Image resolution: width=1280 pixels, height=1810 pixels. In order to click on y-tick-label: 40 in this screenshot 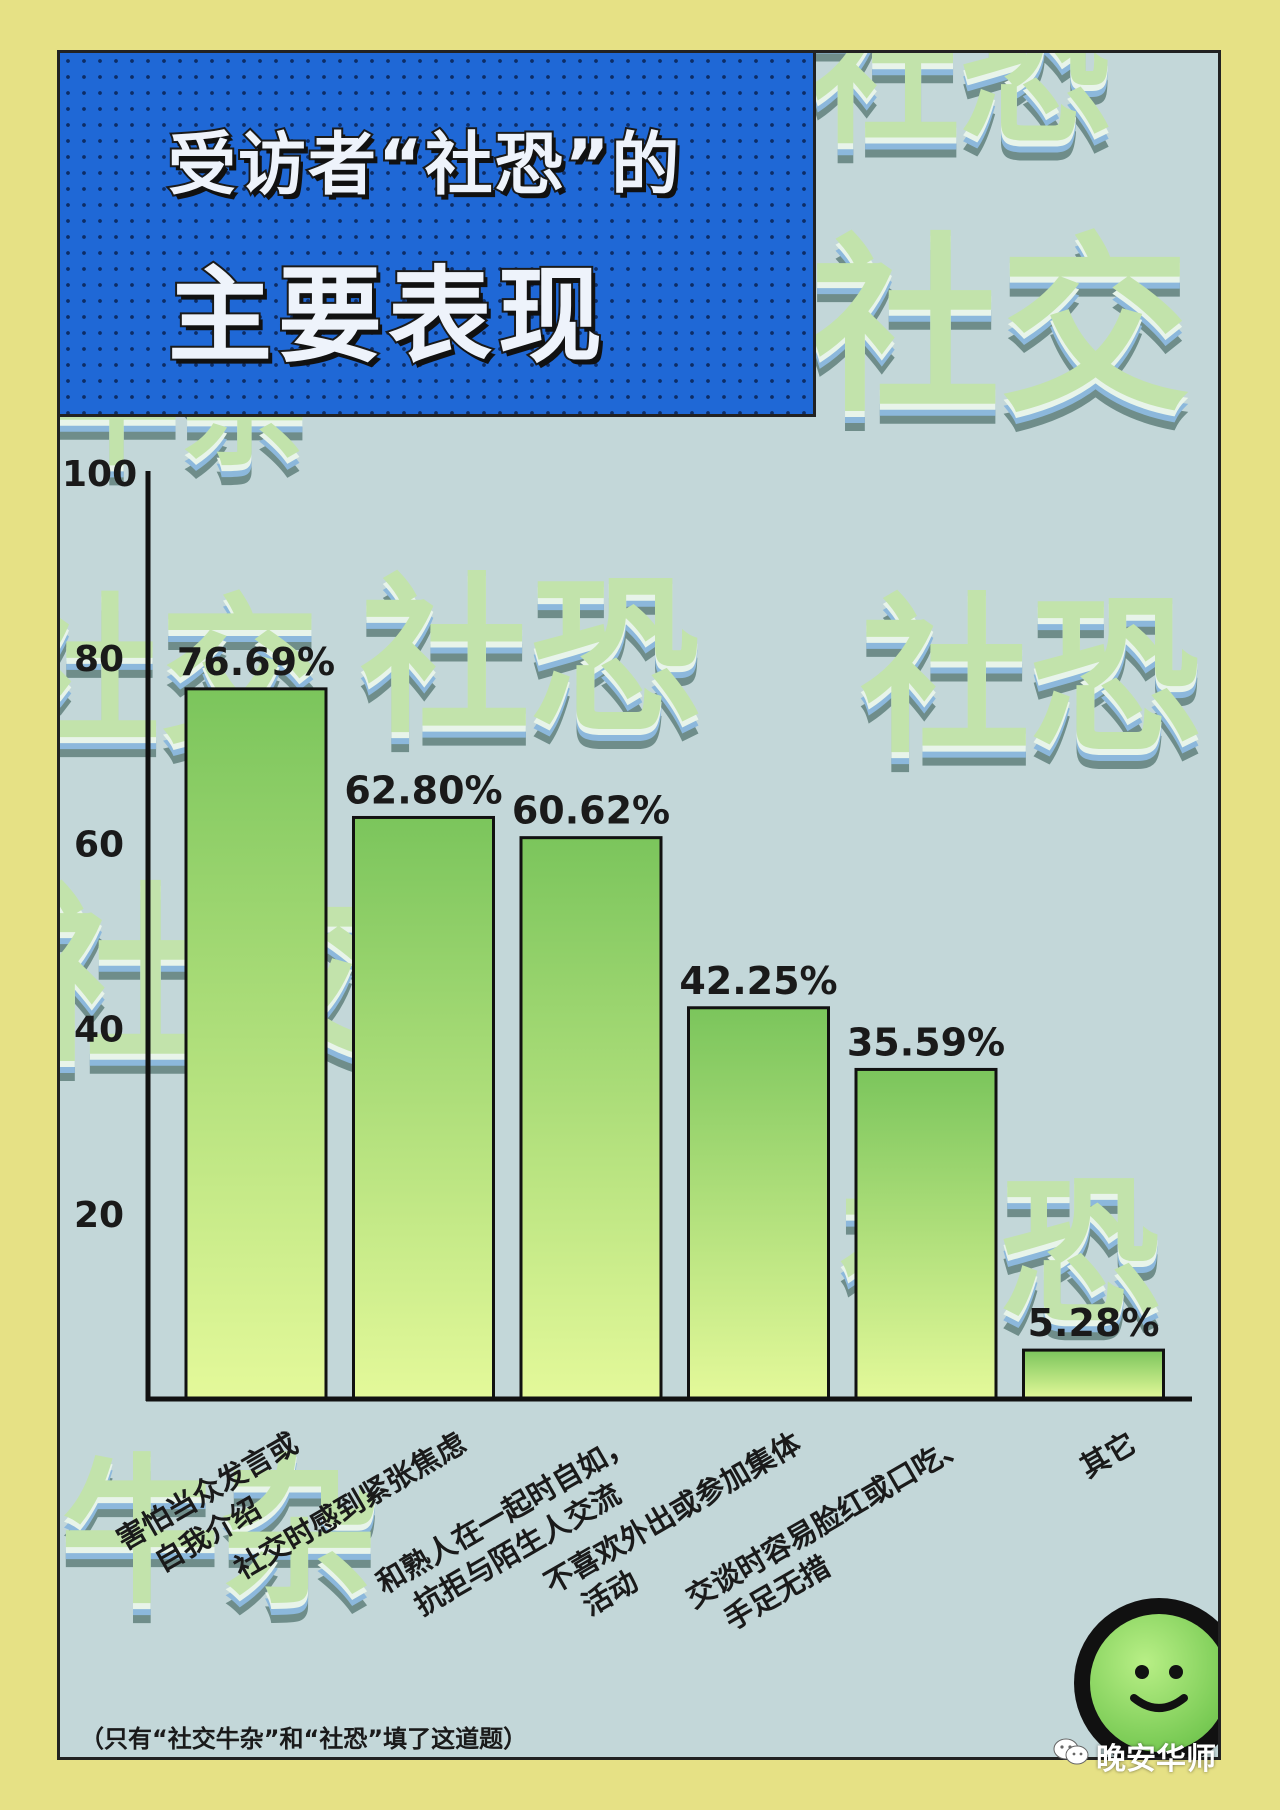, I will do `click(99, 1030)`.